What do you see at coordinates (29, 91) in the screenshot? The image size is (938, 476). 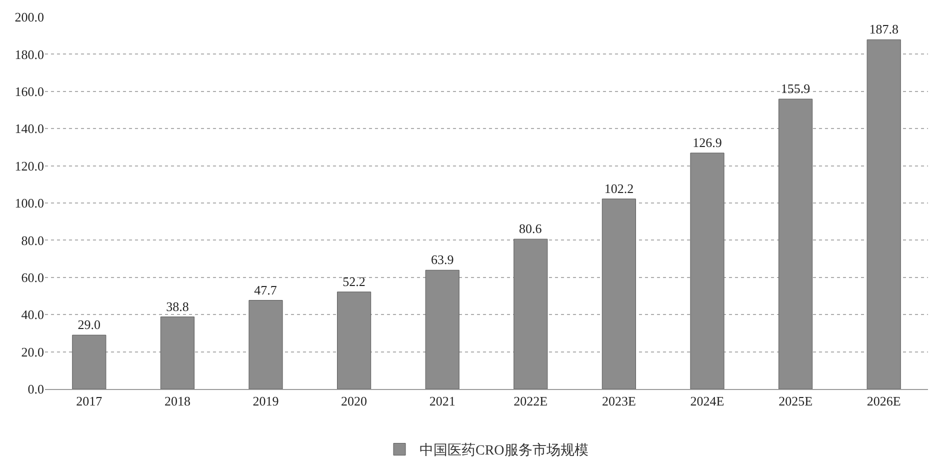 I see `y-tick-label: 160.0` at bounding box center [29, 91].